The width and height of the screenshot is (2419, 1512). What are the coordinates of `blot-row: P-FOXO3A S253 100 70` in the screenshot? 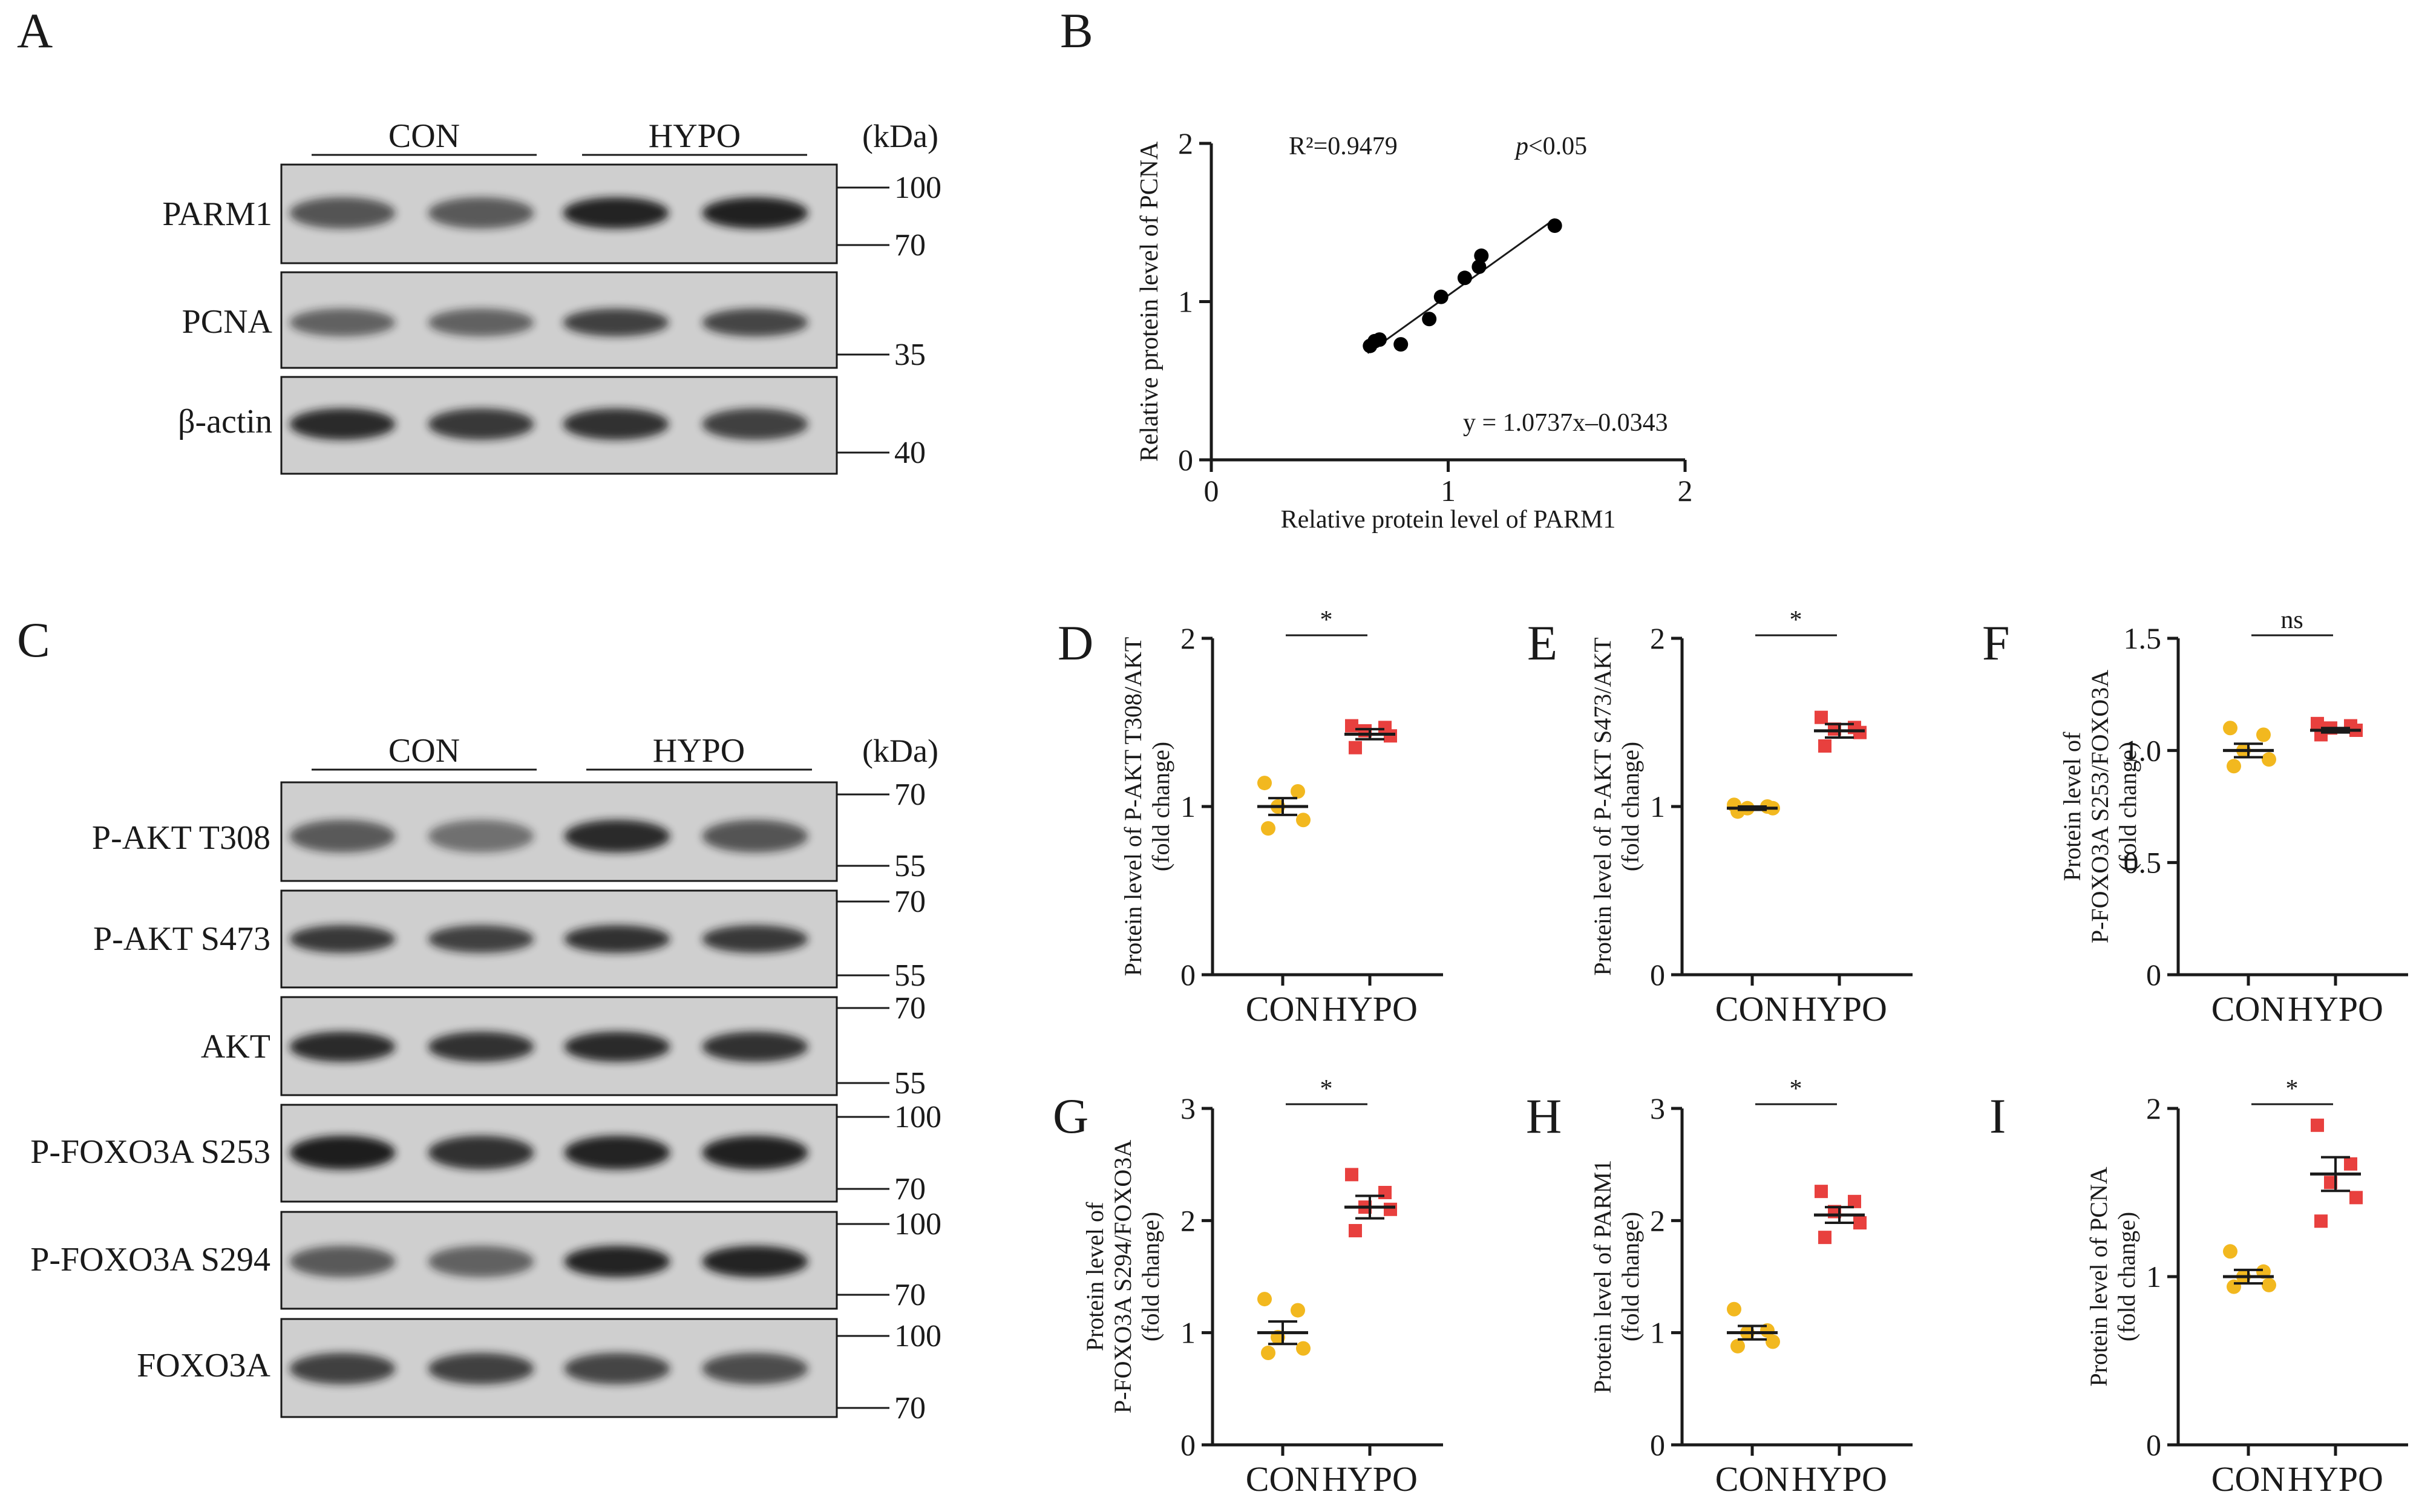 It's located at (485, 1153).